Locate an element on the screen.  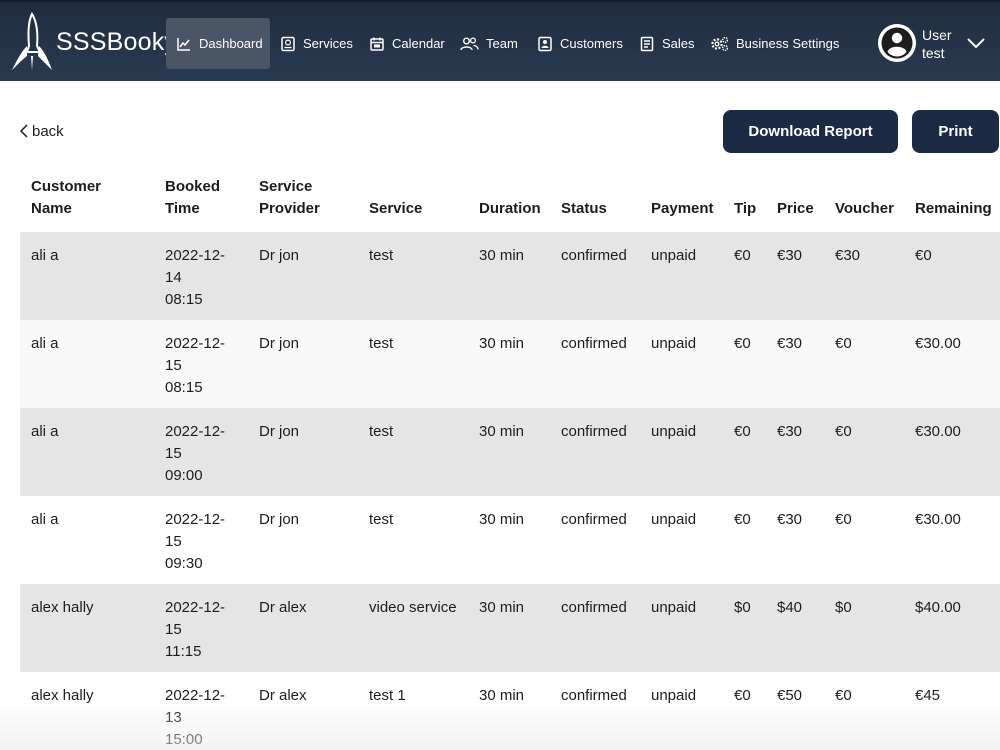
user-icon is located at coordinates (897, 43).